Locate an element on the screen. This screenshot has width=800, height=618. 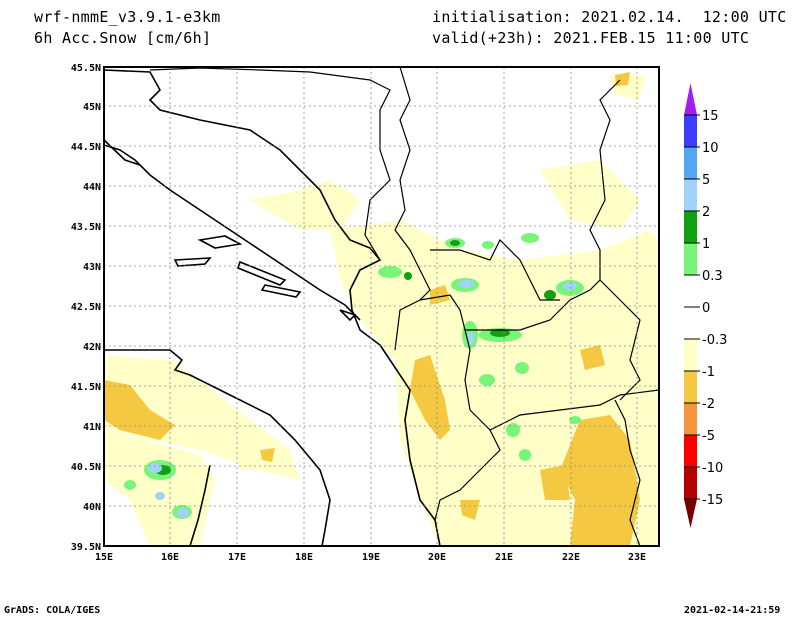
colorbar-label: 2 is located at coordinates (706, 212).